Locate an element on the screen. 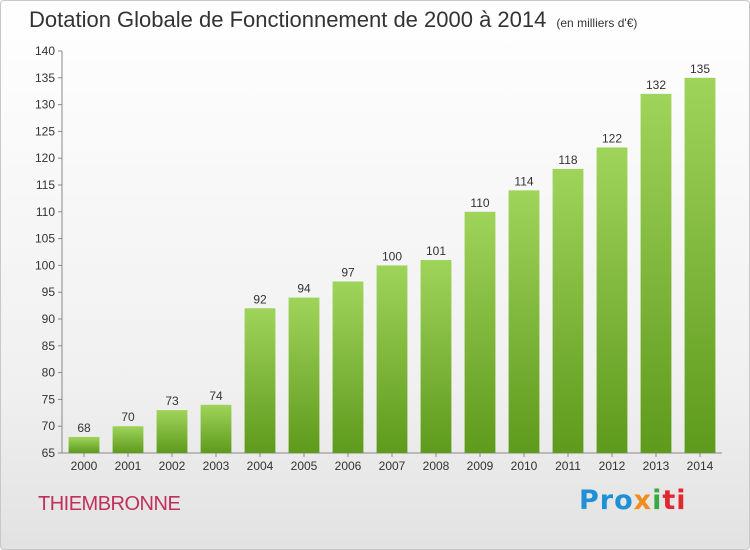 This screenshot has width=750, height=550. bar-2013 is located at coordinates (656, 273).